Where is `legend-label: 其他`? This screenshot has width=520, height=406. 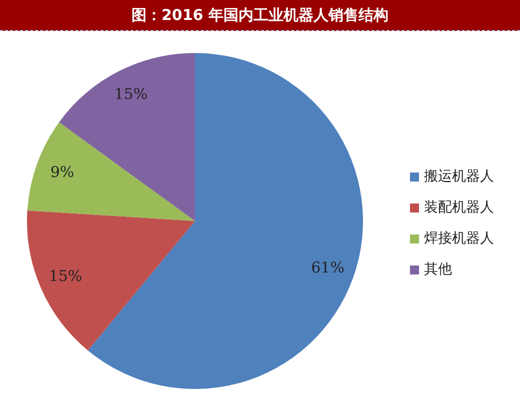
legend-label: 其他 is located at coordinates (438, 270).